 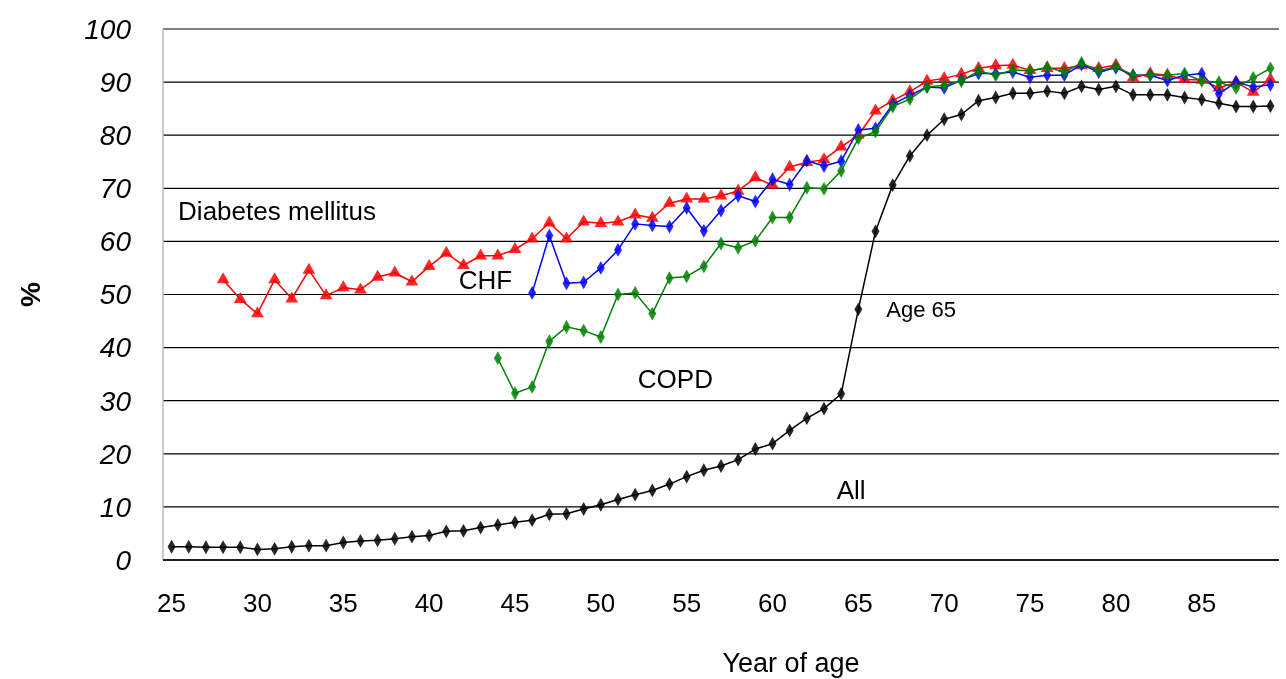 I want to click on x-axis-title: Year of age, so click(x=791, y=663).